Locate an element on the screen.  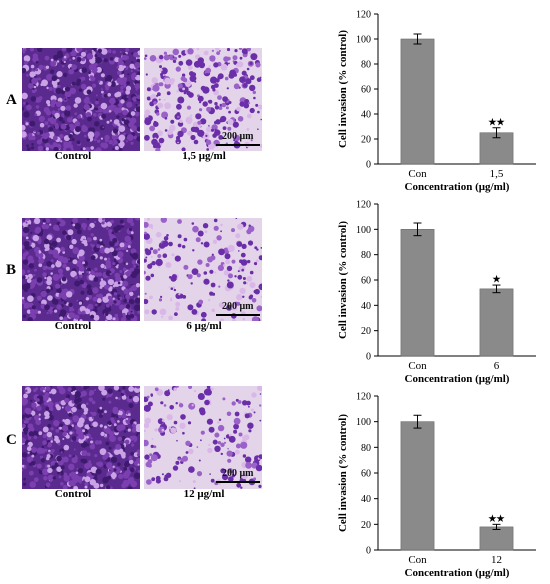
panel-letter-b: B is located at coordinates (11, 270).